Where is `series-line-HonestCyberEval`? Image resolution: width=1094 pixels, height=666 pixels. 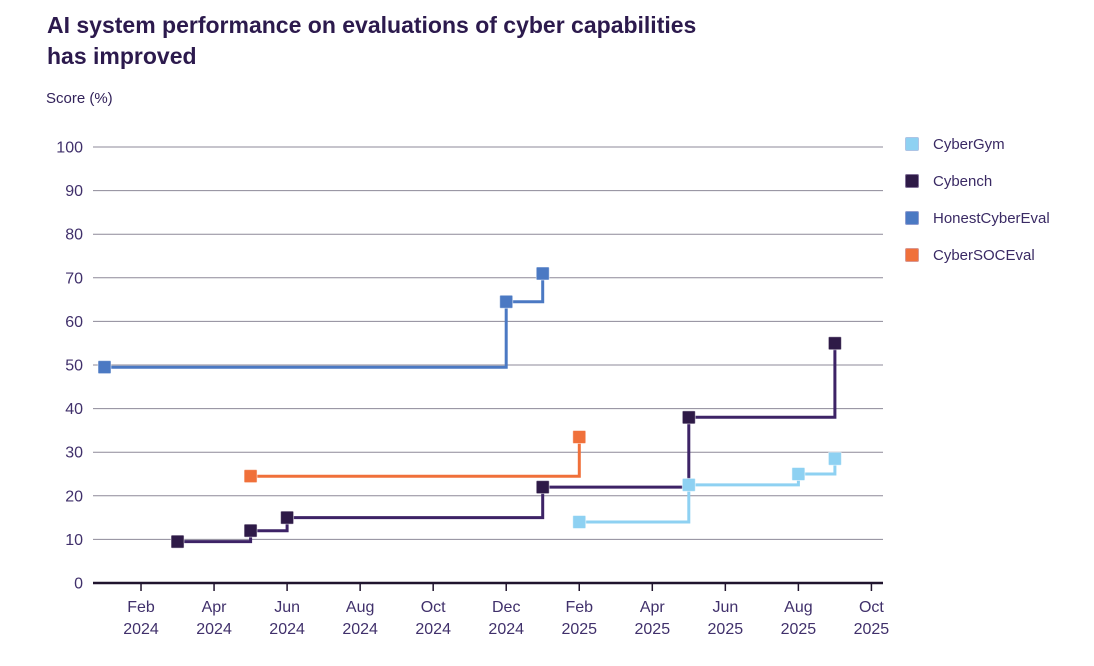 series-line-HonestCyberEval is located at coordinates (324, 321).